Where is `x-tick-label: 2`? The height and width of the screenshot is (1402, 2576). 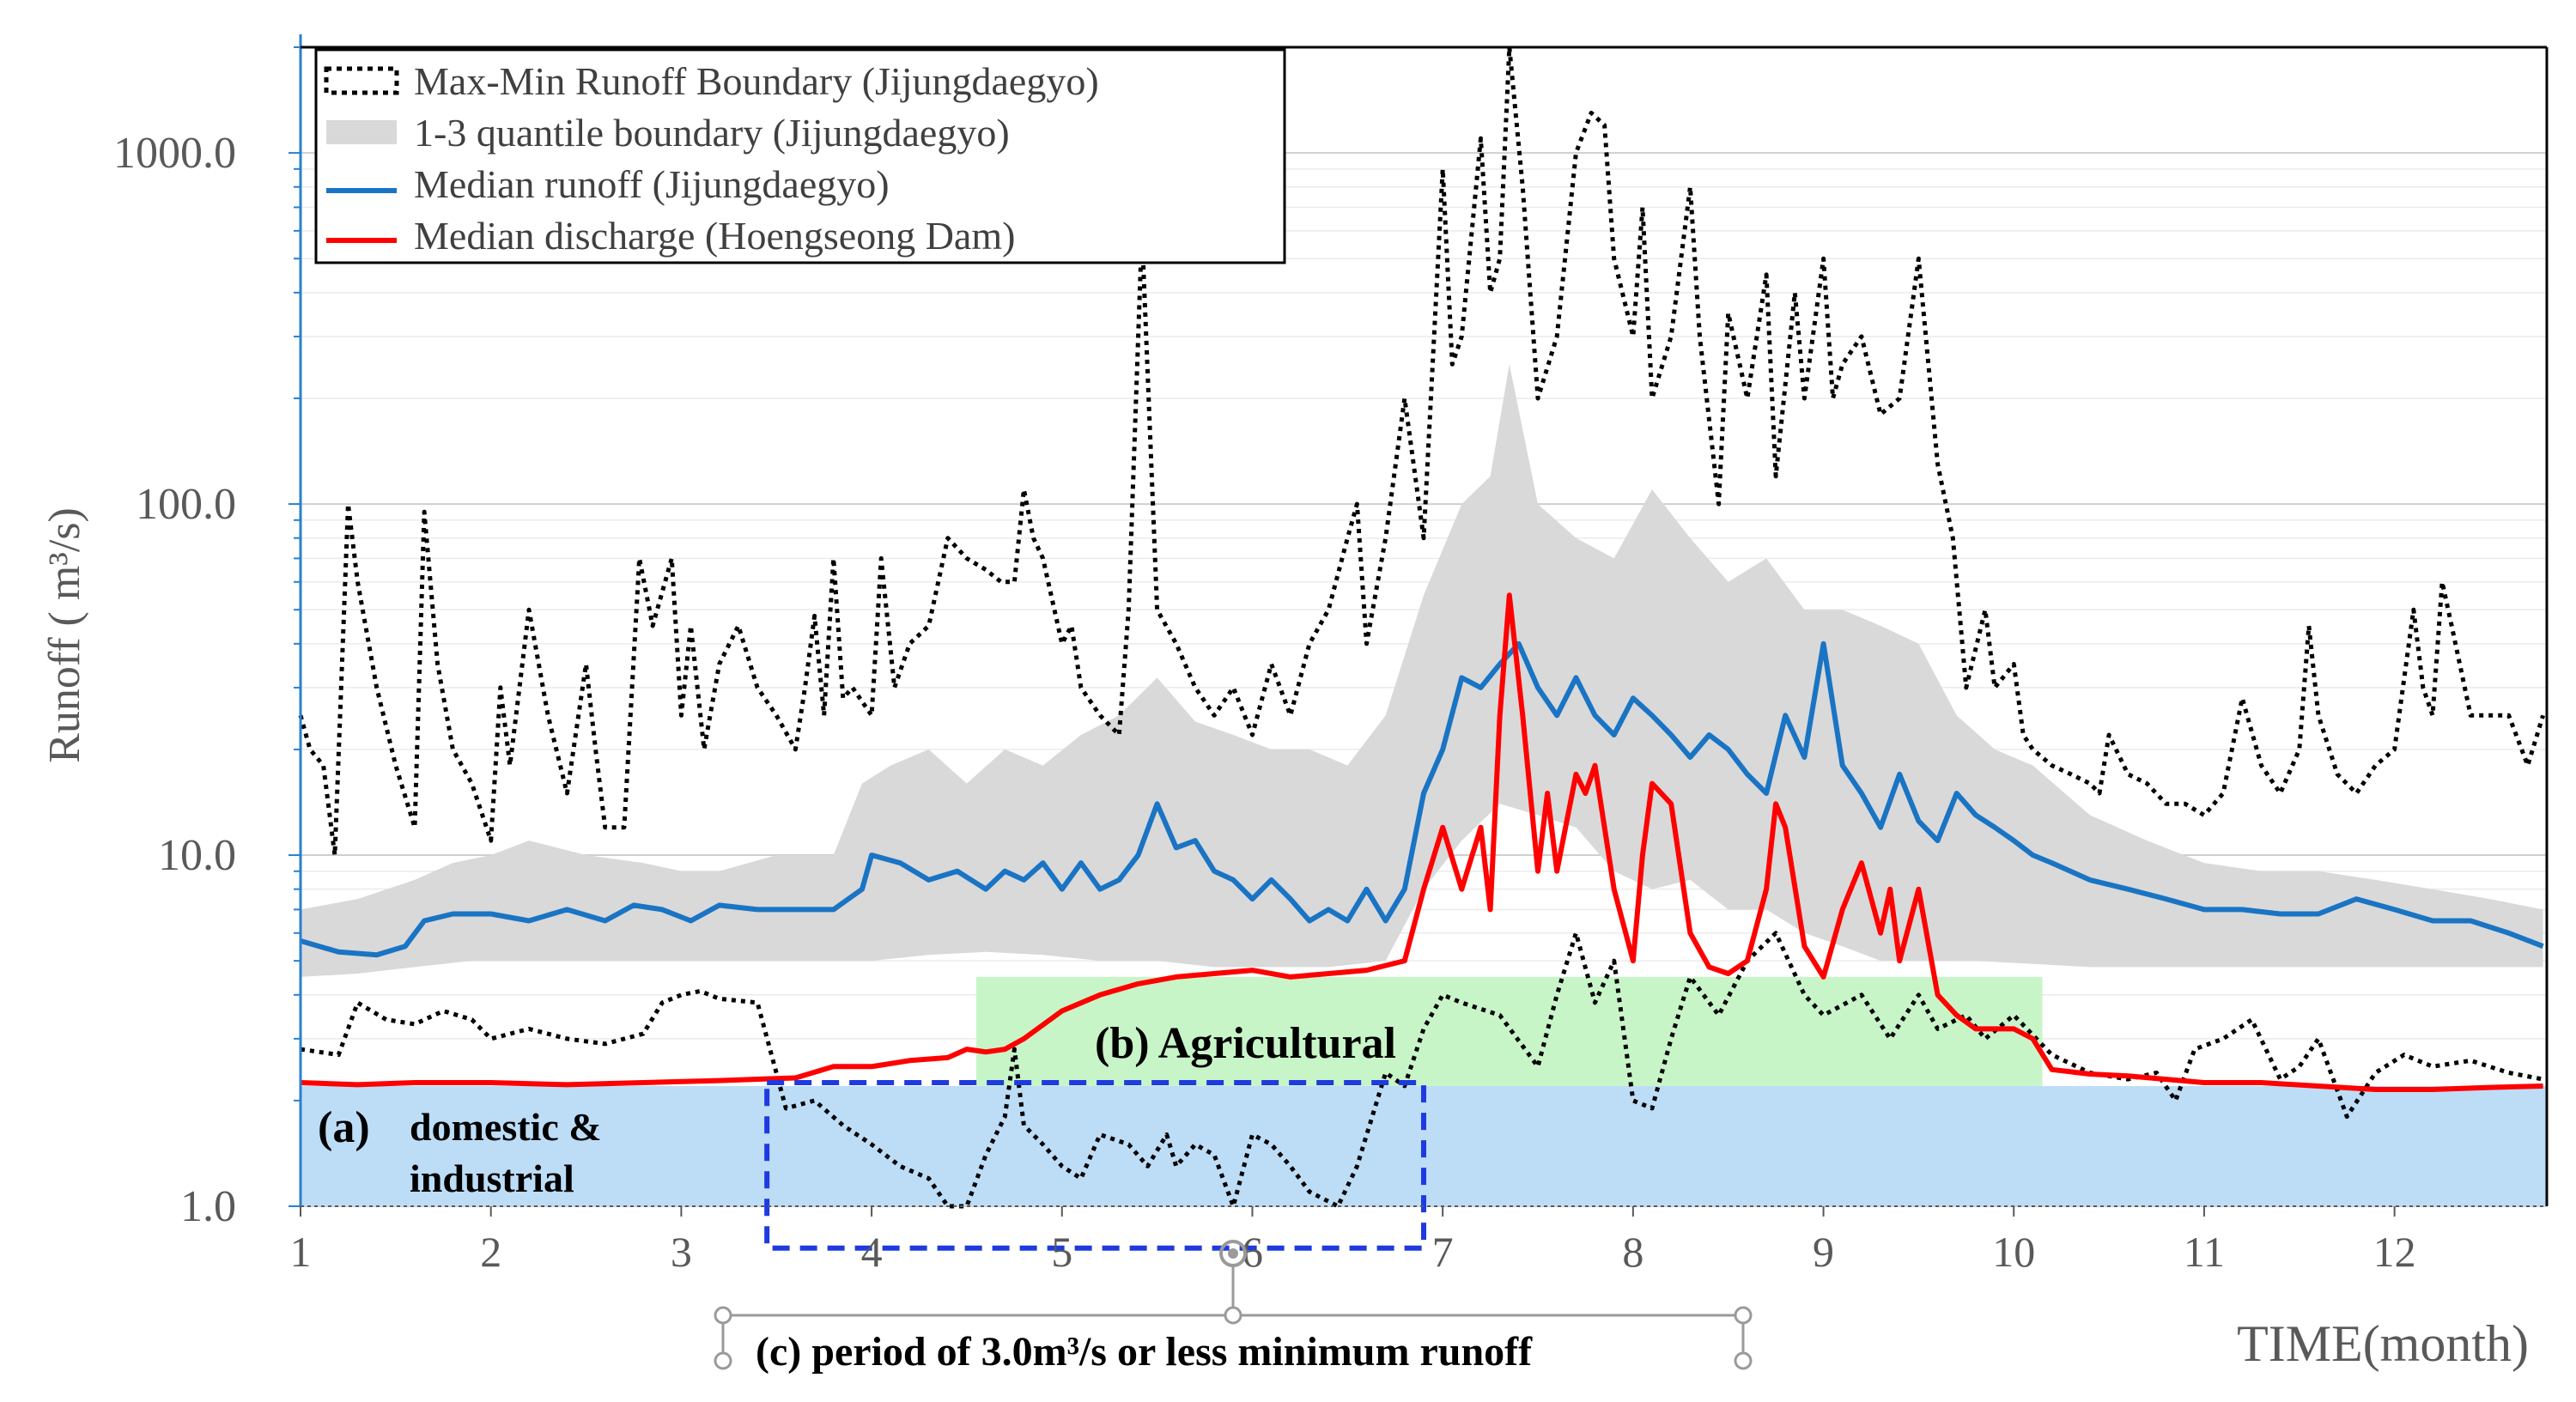
x-tick-label: 2 is located at coordinates (490, 1252).